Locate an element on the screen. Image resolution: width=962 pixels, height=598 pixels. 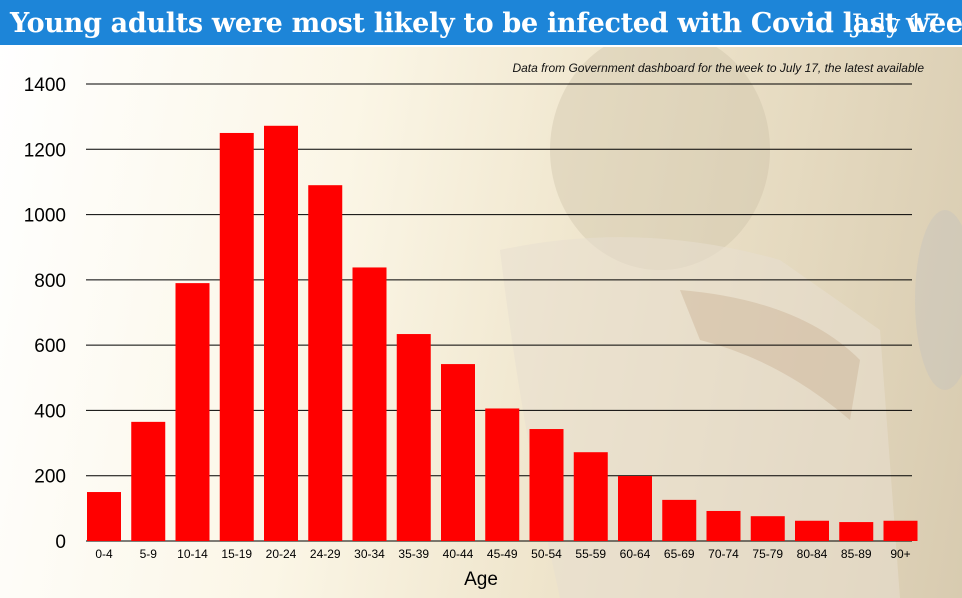
x-tick-label: 40-44 is located at coordinates (458, 554).